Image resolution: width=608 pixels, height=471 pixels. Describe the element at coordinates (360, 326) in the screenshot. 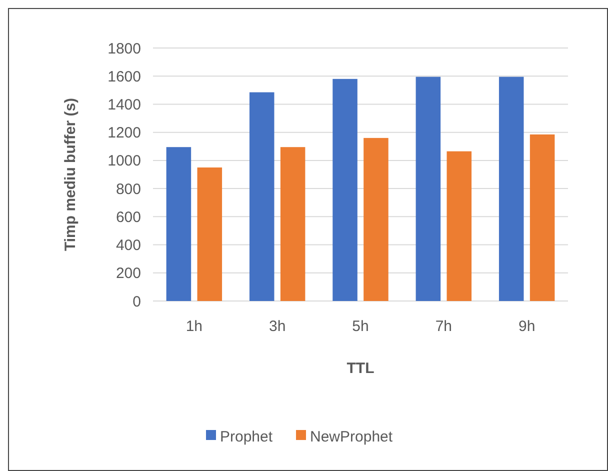

I see `x-tick-label: 5h` at that location.